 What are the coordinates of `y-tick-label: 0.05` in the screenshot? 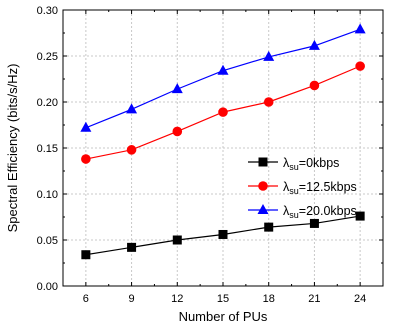 It's located at (47, 241).